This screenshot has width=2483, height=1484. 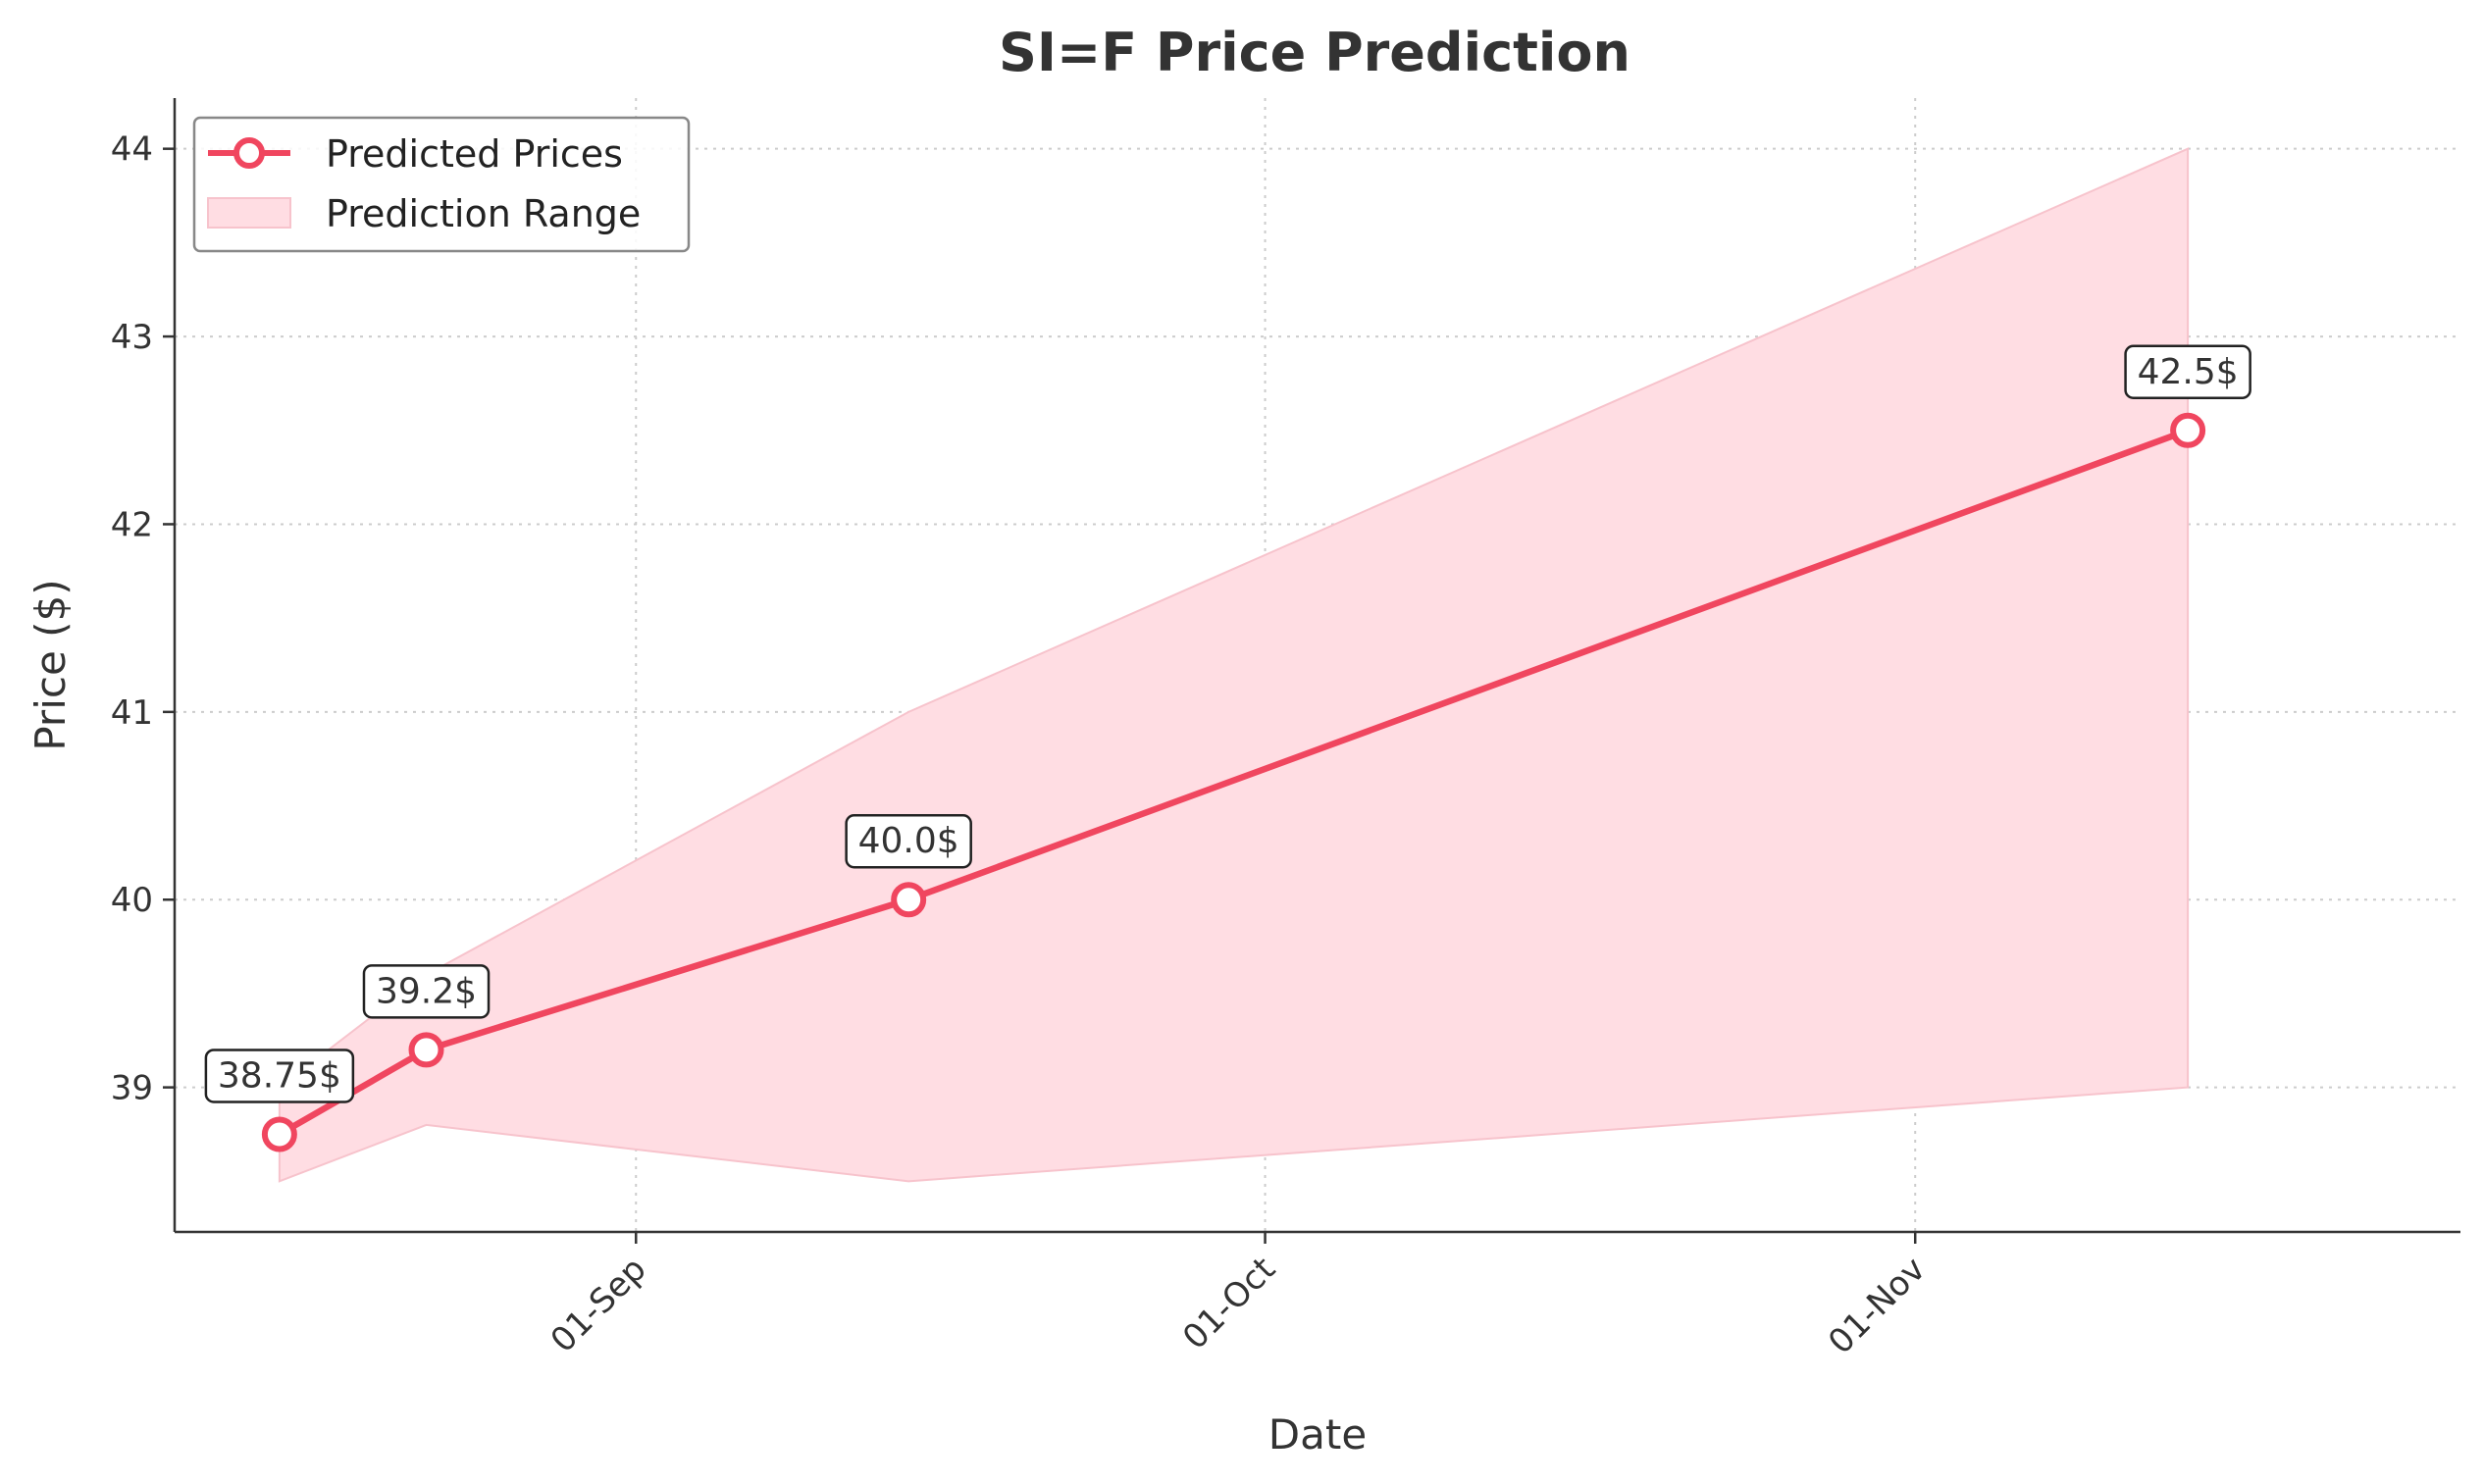 What do you see at coordinates (474, 154) in the screenshot?
I see `legend-label-predicted-prices: Predicted Prices` at bounding box center [474, 154].